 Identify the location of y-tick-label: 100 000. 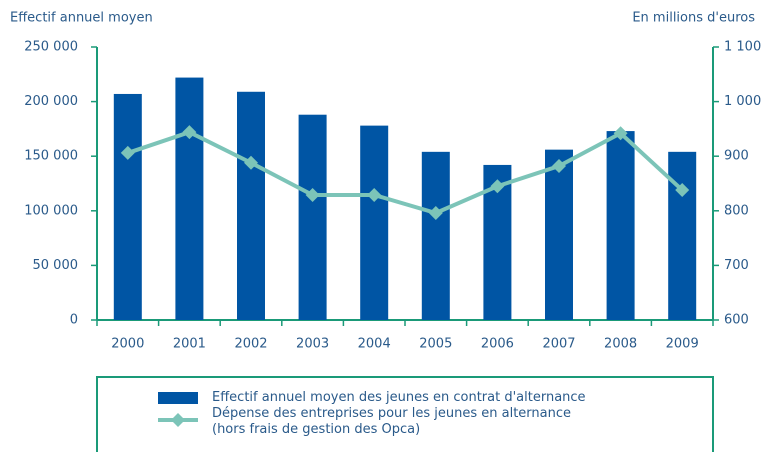
(51, 210).